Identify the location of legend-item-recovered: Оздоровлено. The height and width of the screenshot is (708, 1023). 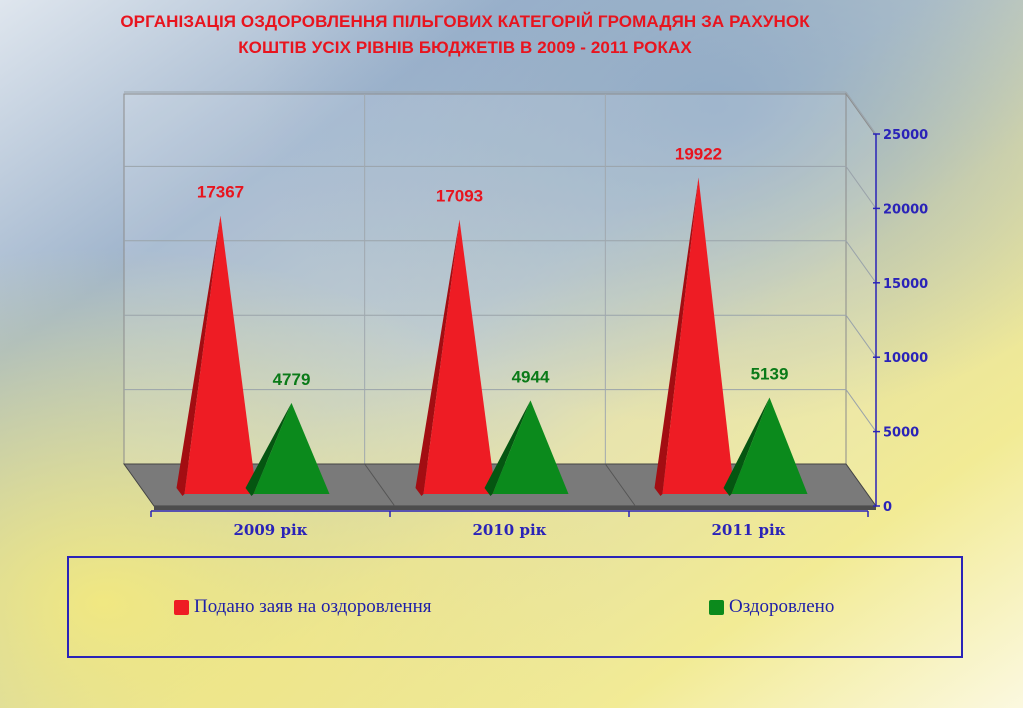
(771, 607).